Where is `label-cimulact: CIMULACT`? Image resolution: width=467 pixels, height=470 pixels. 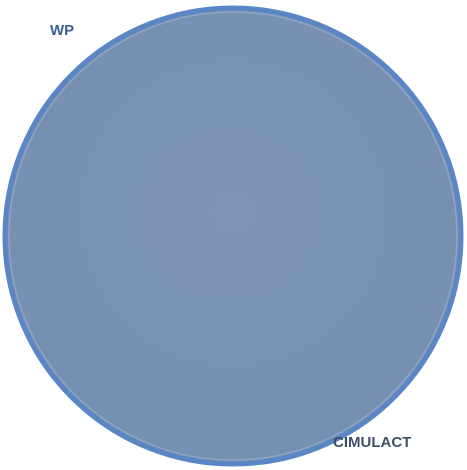
label-cimulact: CIMULACT is located at coordinates (372, 442).